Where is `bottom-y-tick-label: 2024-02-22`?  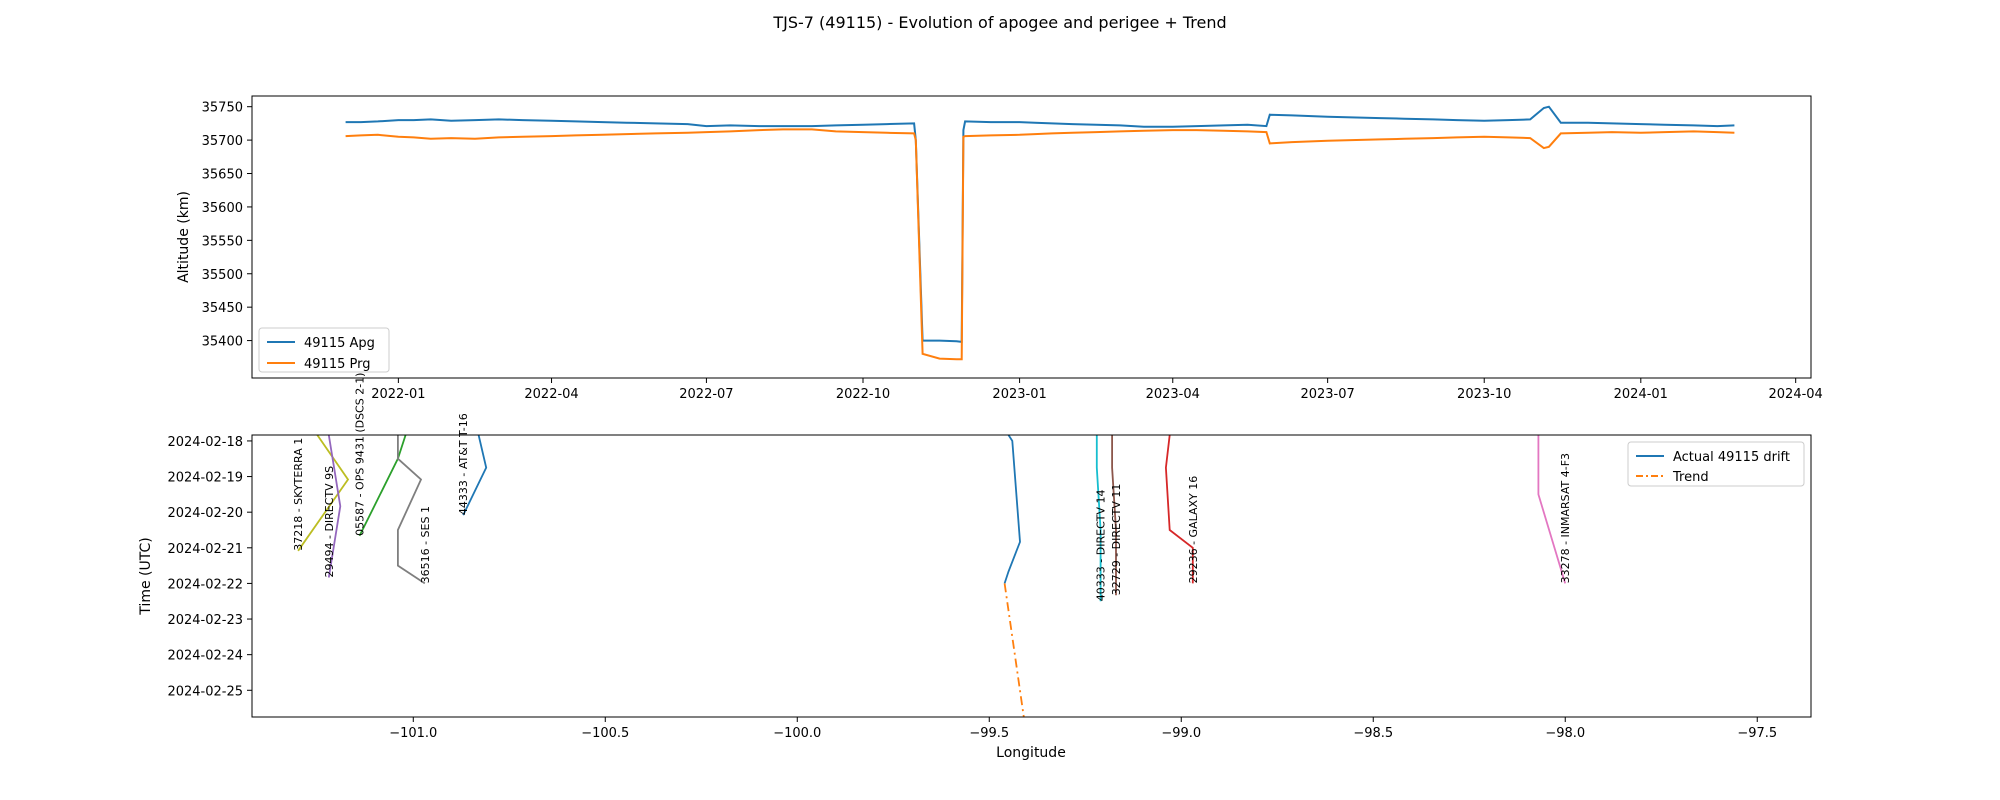 bottom-y-tick-label: 2024-02-22 is located at coordinates (205, 584).